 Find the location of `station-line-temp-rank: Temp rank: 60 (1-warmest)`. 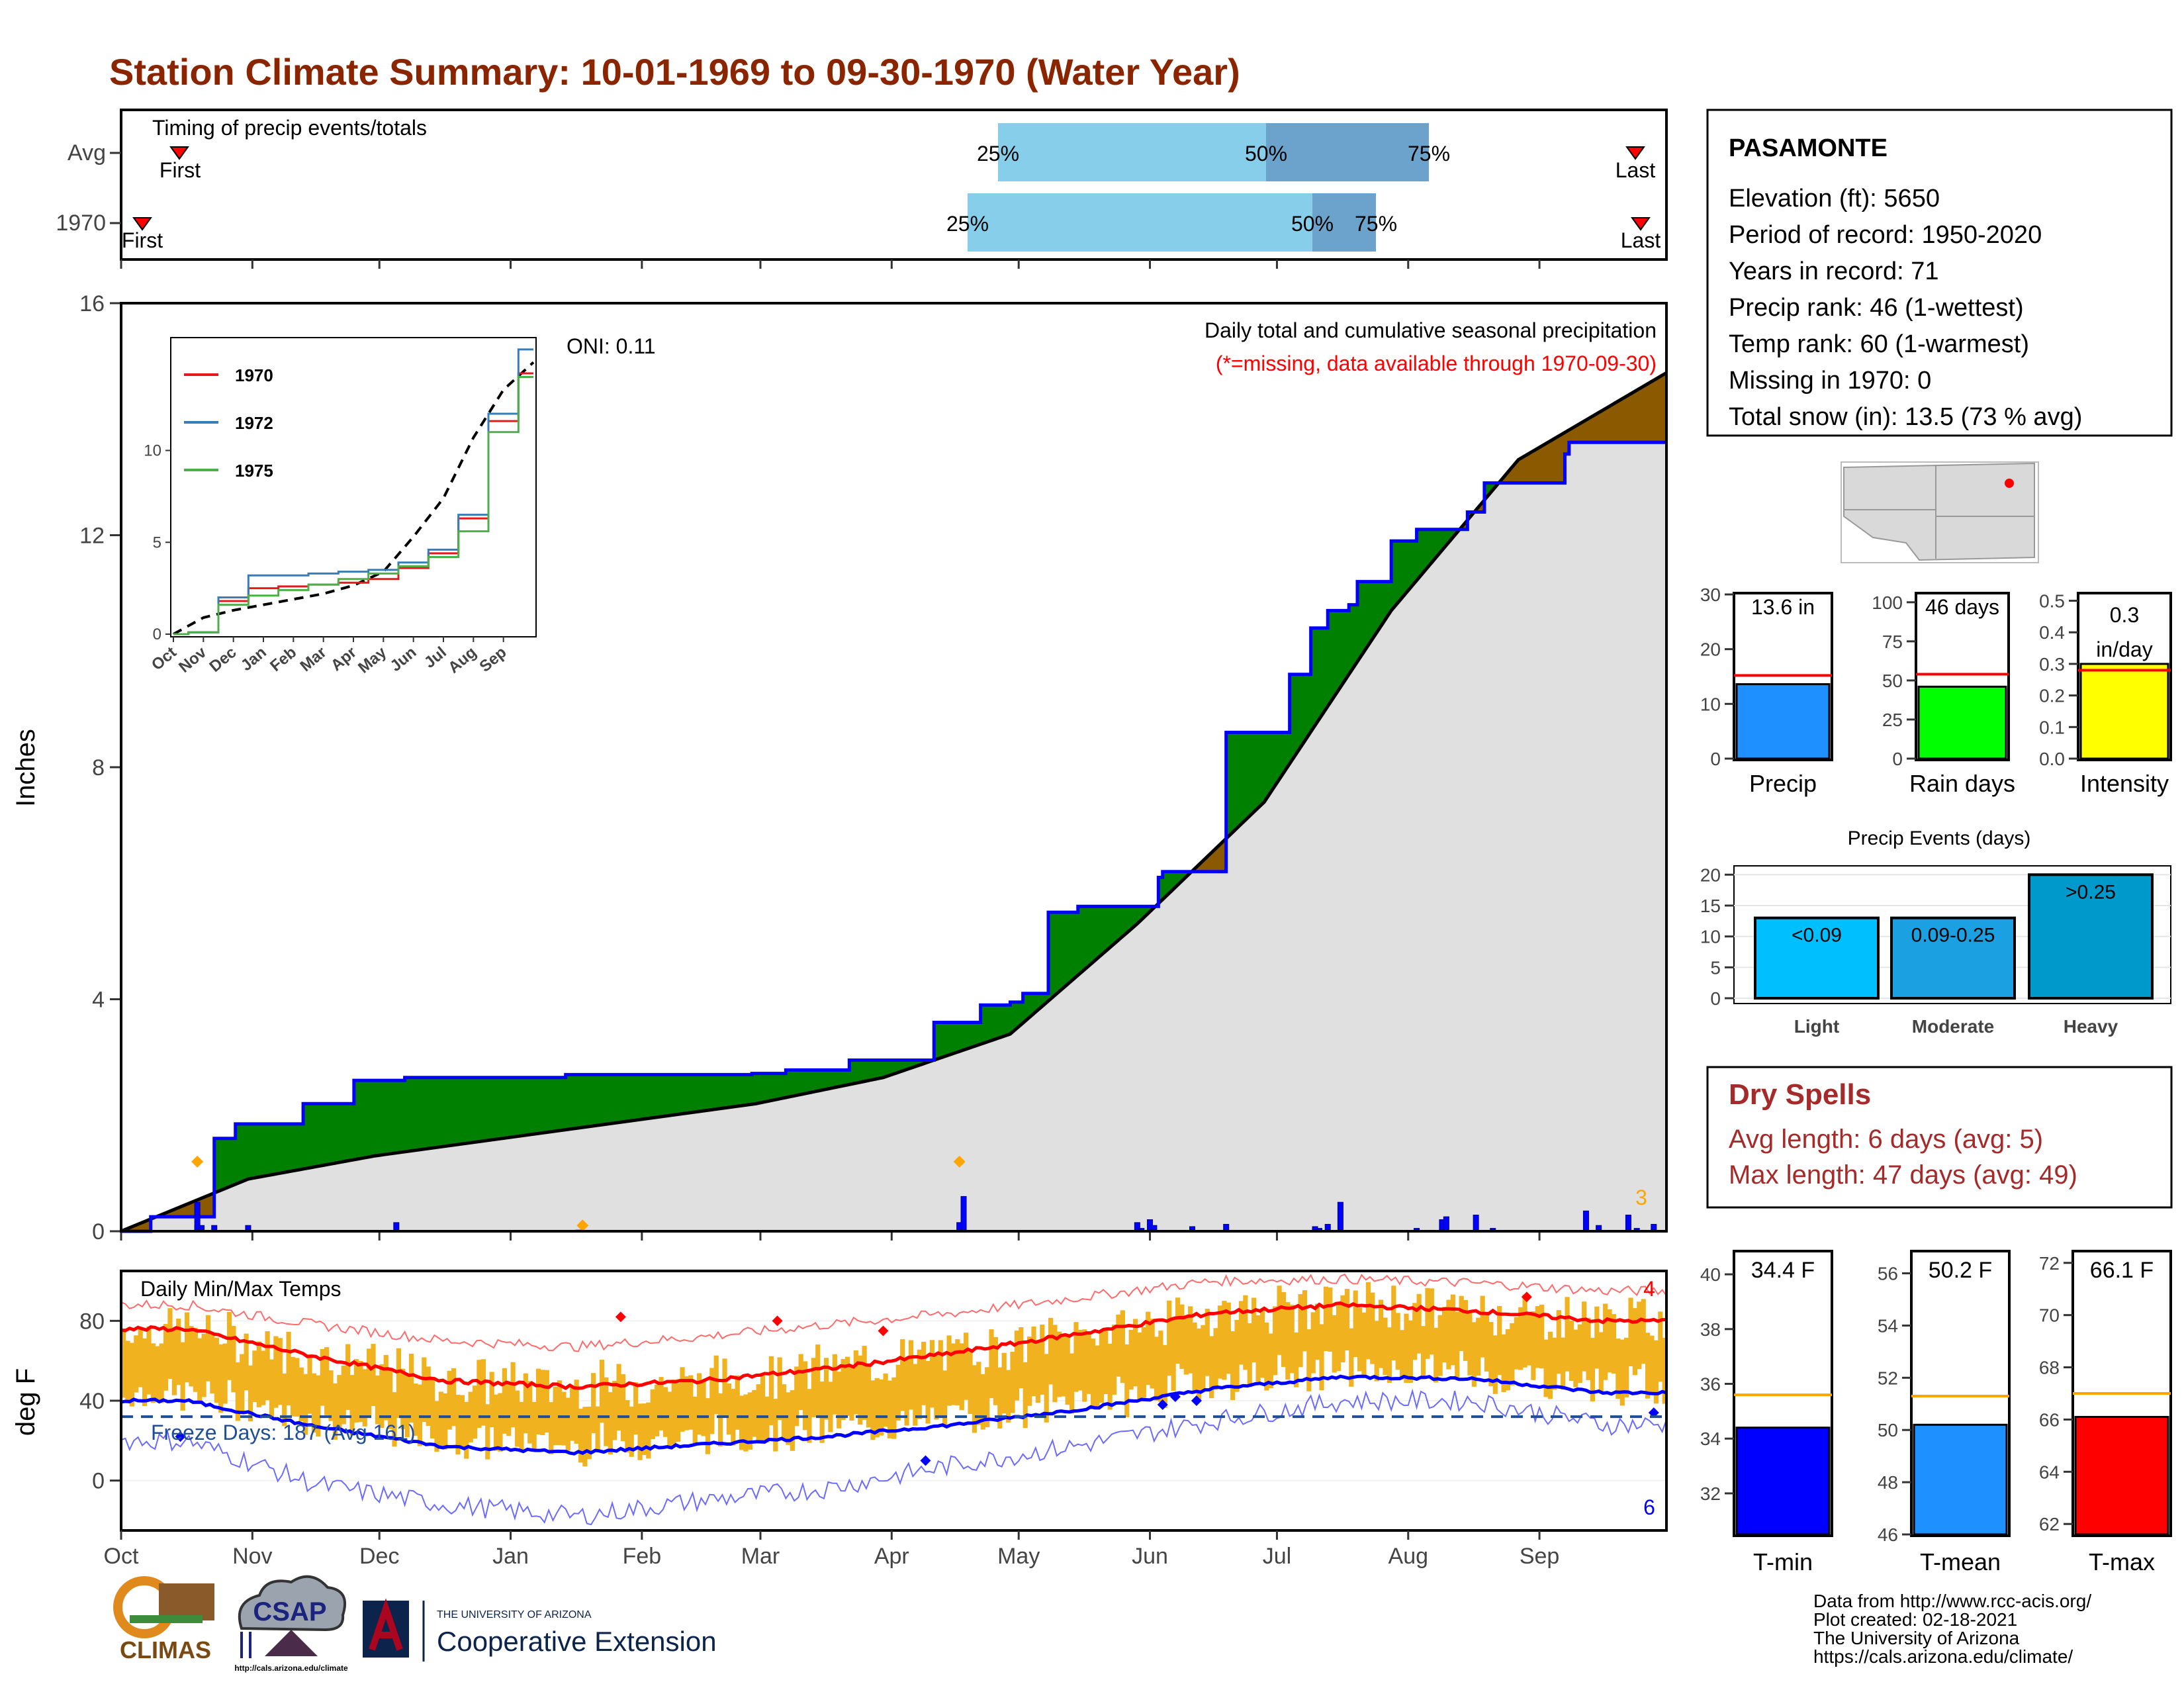

station-line-temp-rank: Temp rank: 60 (1-warmest) is located at coordinates (1879, 344).